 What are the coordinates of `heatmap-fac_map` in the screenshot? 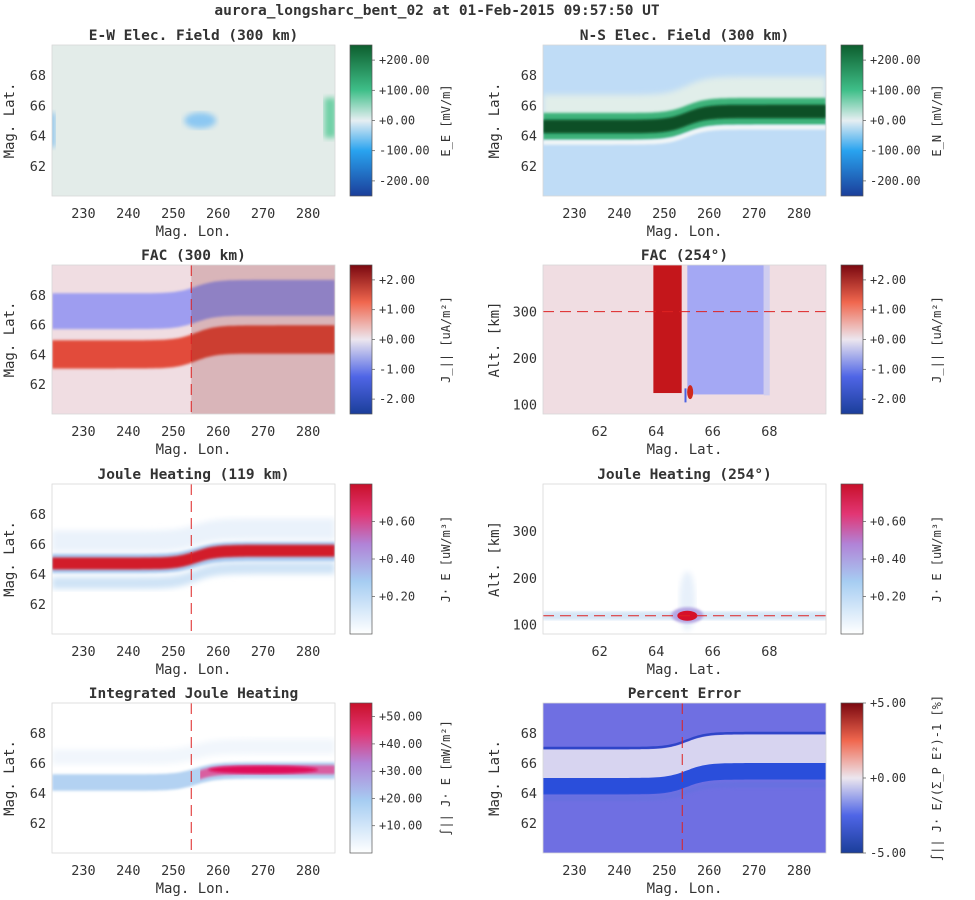 It's located at (193, 339).